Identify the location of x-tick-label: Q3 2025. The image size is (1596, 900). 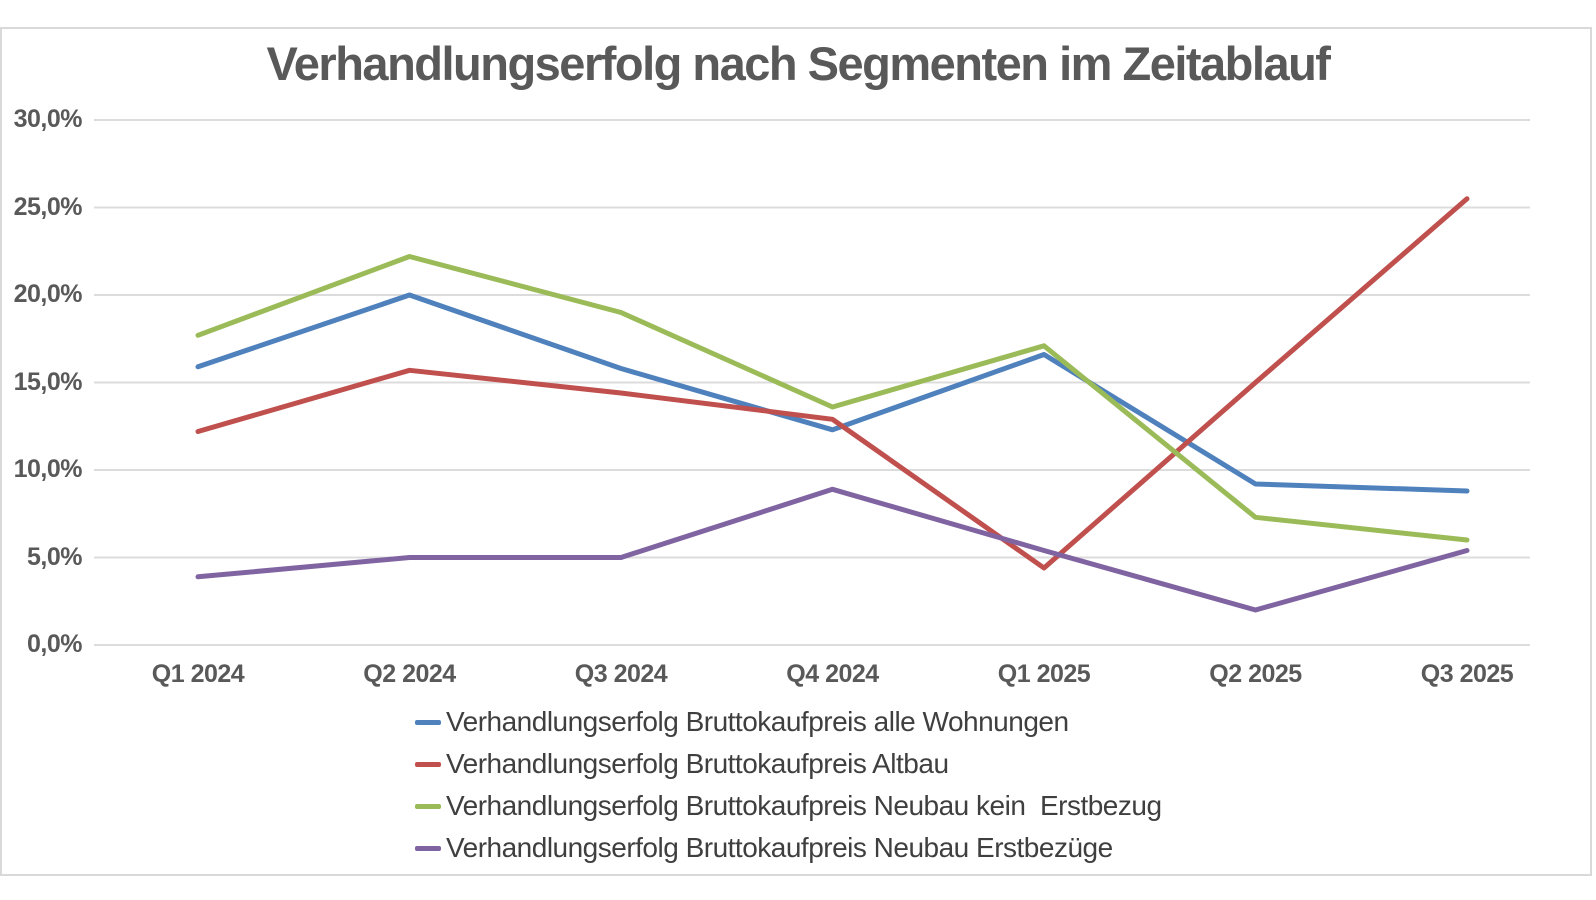
(1467, 674).